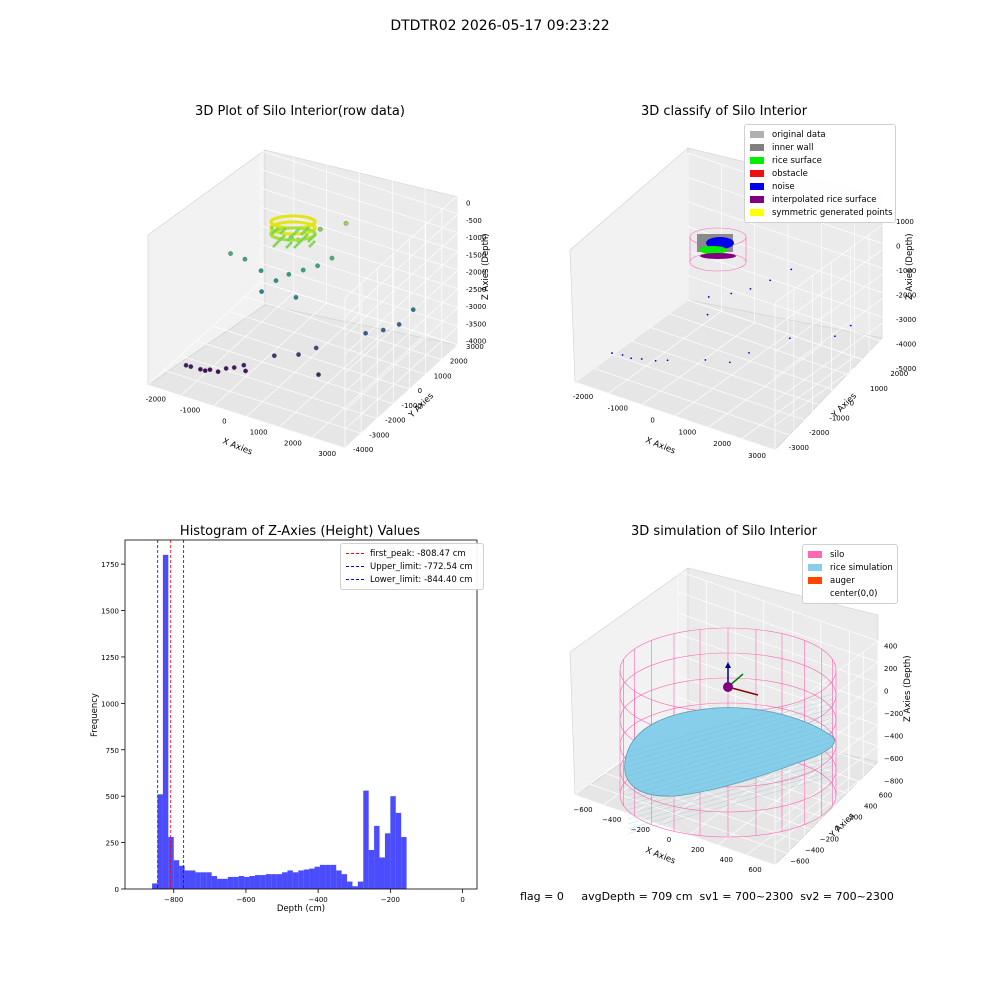 Image resolution: width=1000 pixels, height=1000 pixels. Describe the element at coordinates (395, 421) in the screenshot. I see `y-tick-label: -2000` at that location.